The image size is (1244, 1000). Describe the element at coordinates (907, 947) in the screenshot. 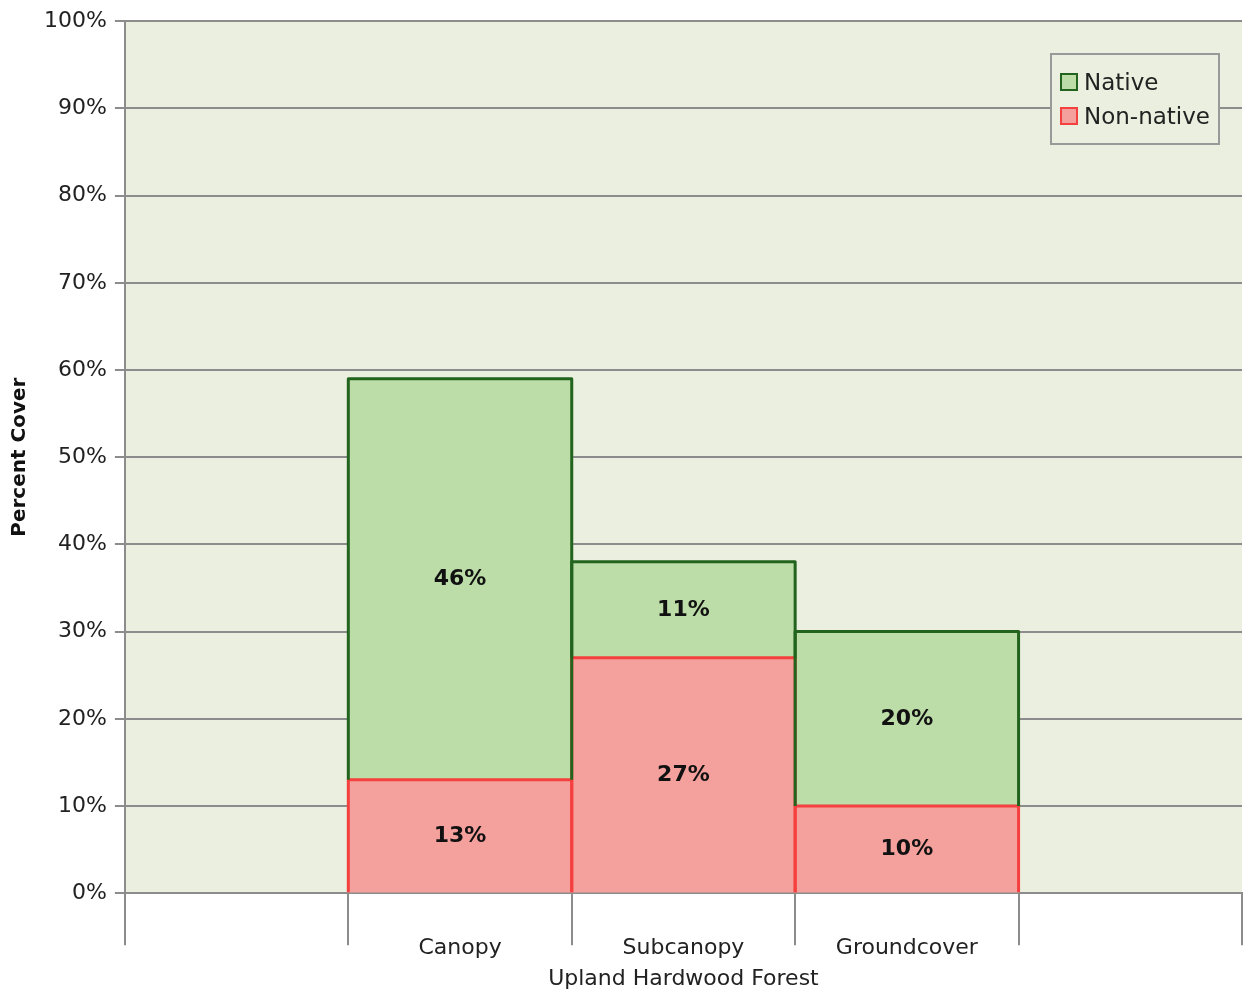

I see `x-tick-label: Groundcover` at that location.